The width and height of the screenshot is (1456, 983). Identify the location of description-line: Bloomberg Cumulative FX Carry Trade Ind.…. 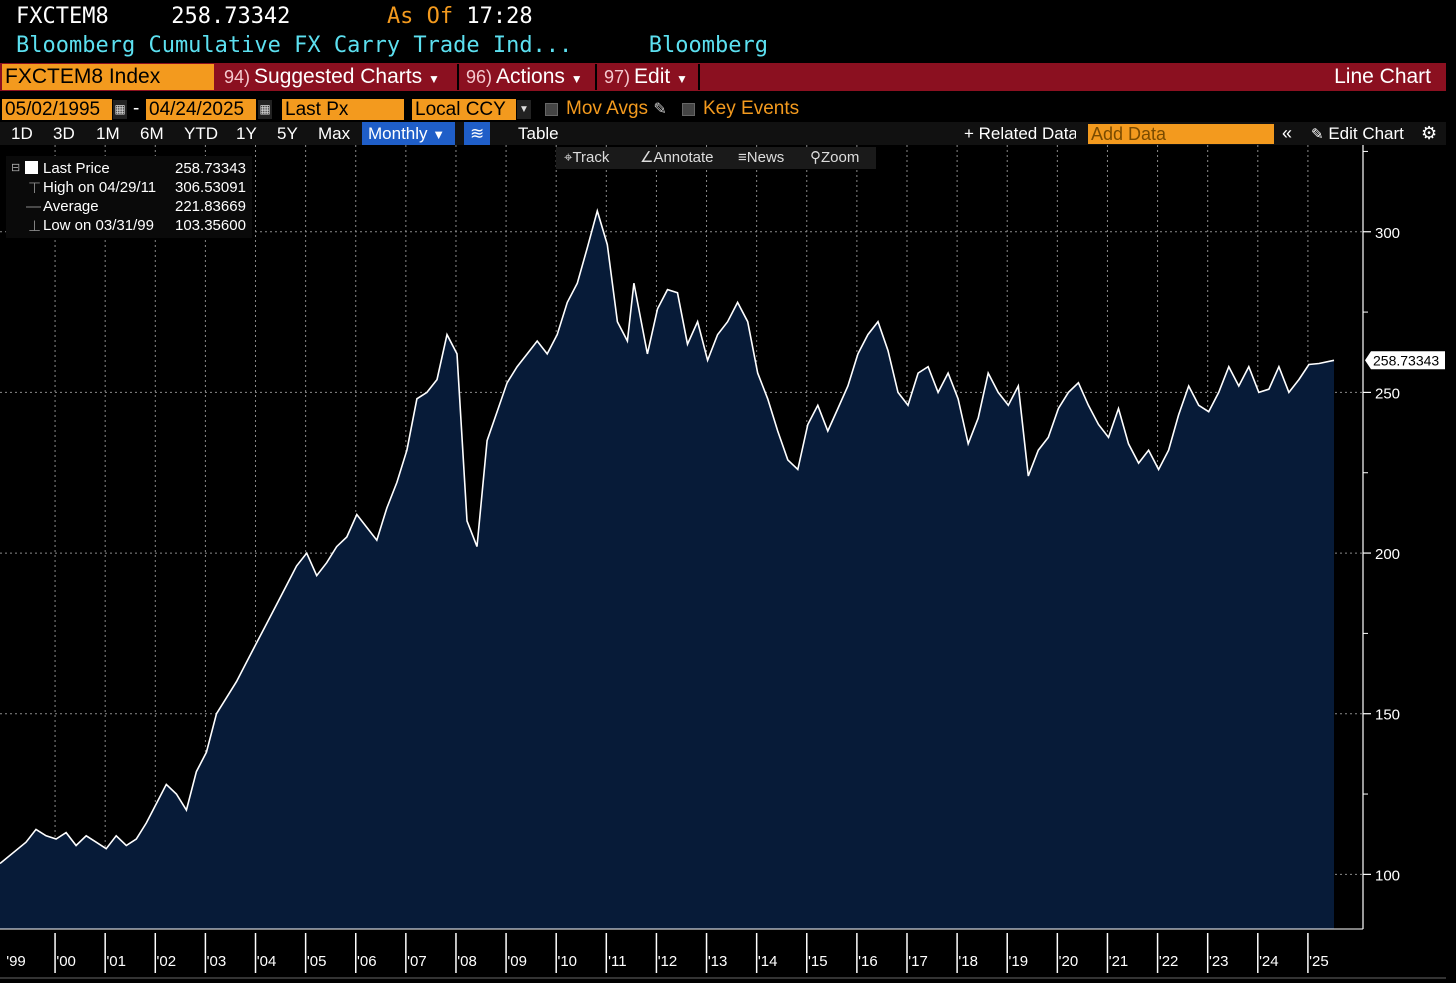
(392, 45).